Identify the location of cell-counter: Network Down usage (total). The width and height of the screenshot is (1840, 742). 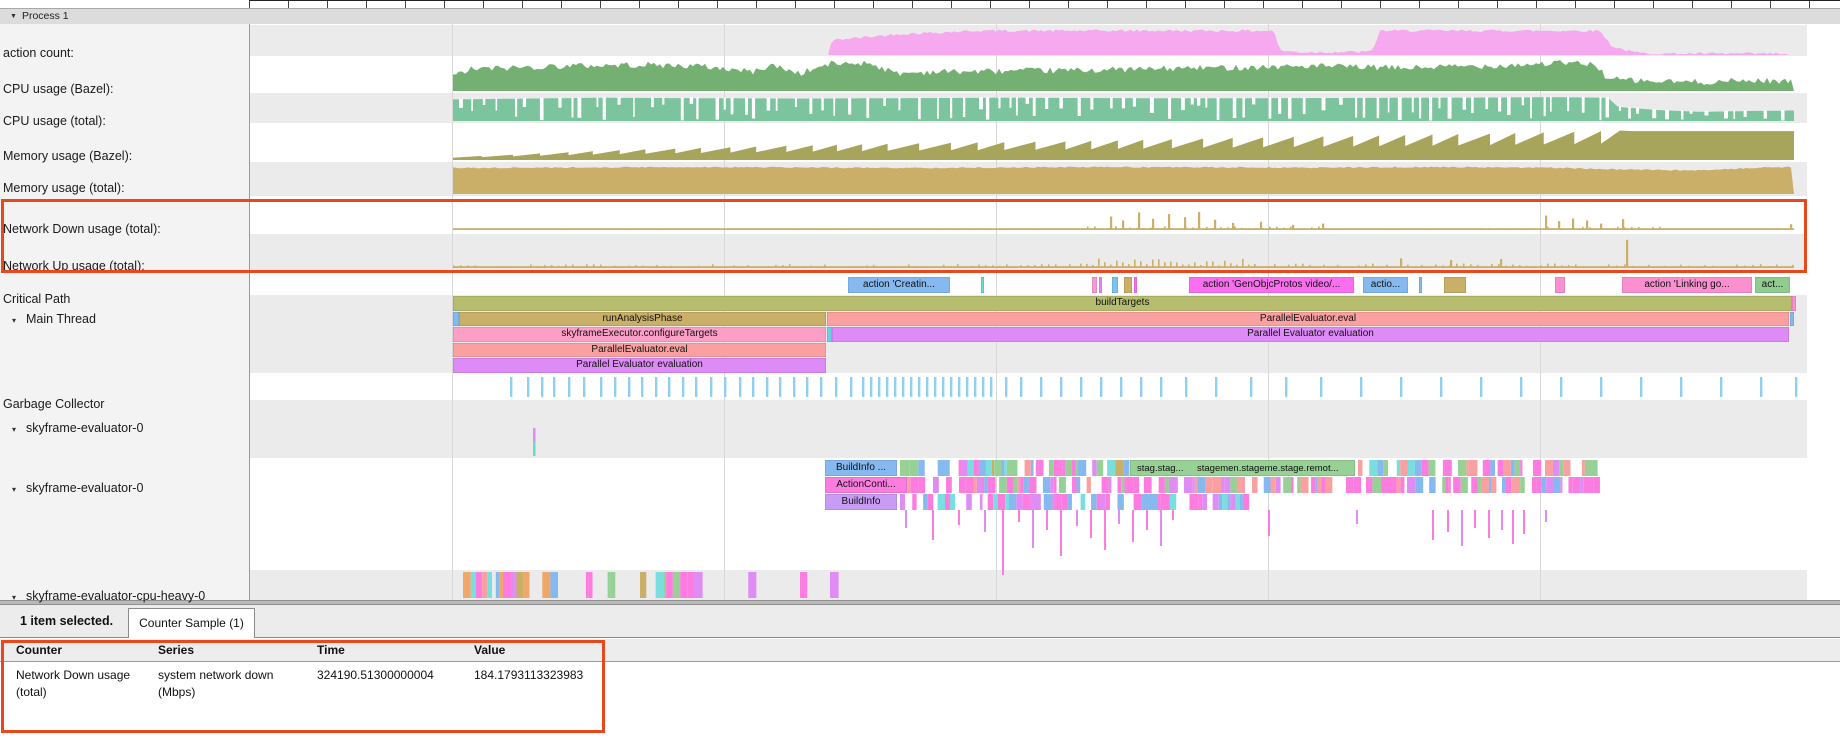
(73, 683).